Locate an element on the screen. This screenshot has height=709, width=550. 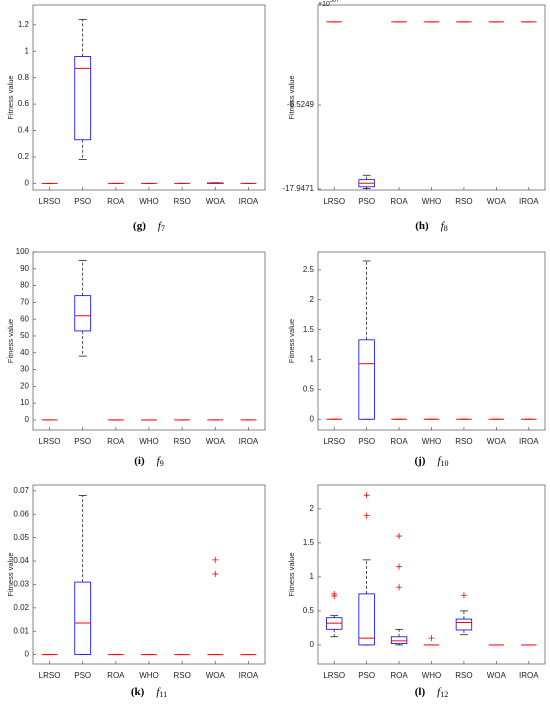
caption: (h) f8 is located at coordinates (431, 226).